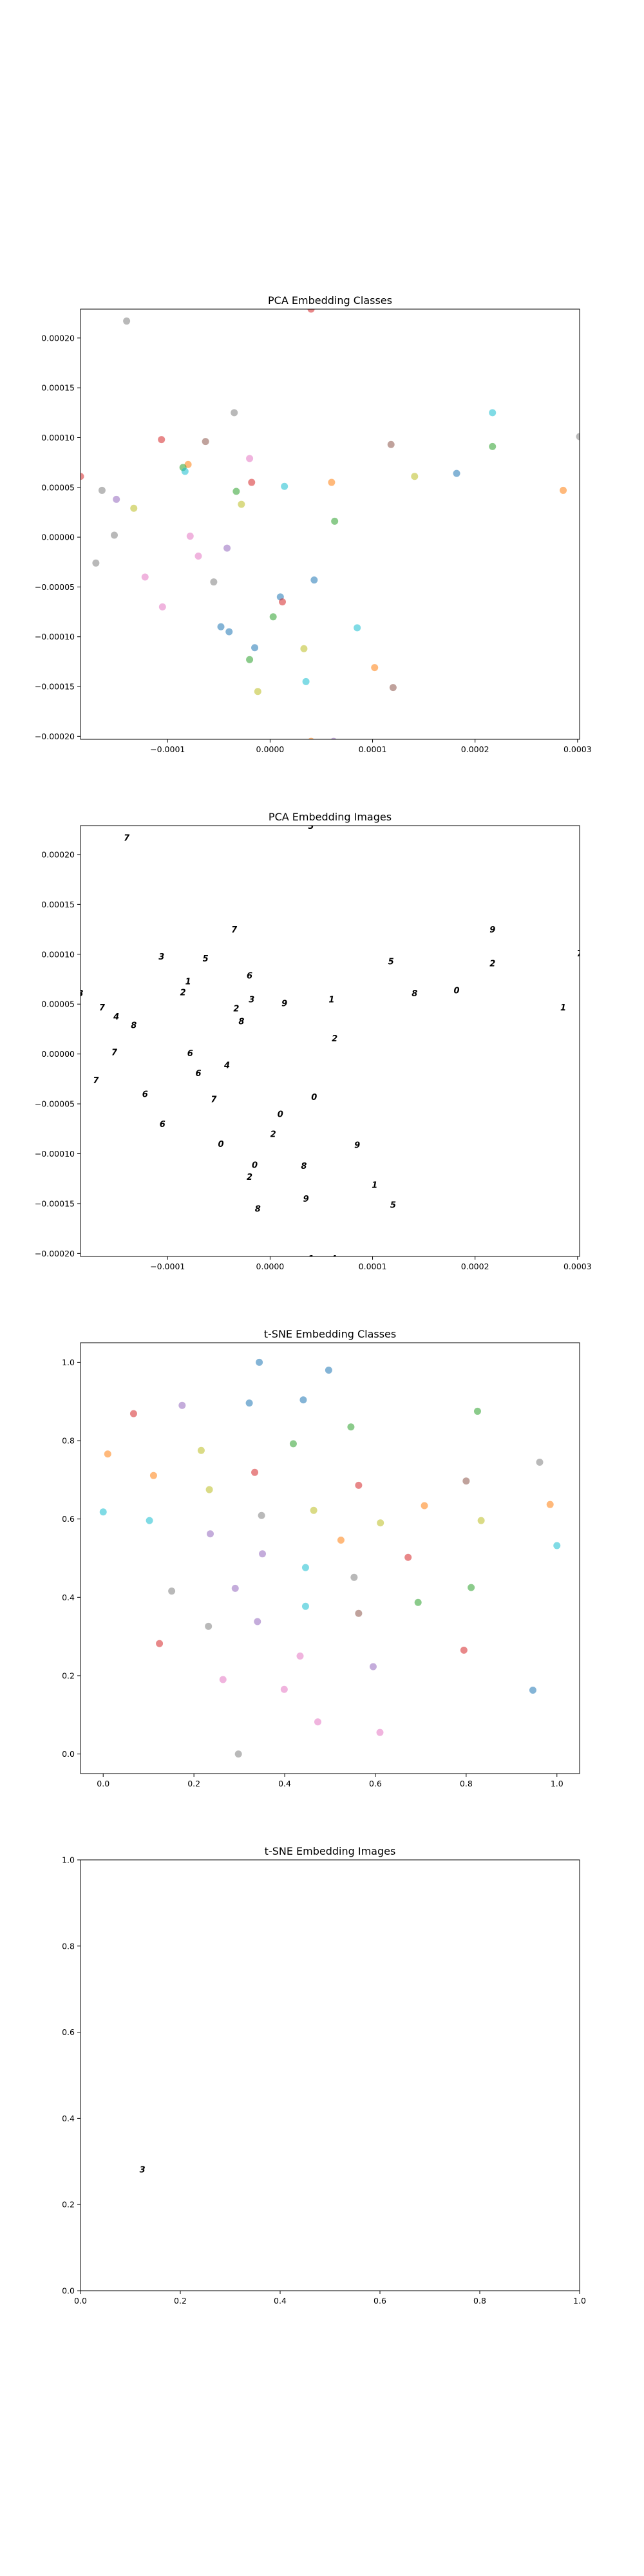 Image resolution: width=644 pixels, height=2576 pixels. I want to click on y-tick-label: 0.00015, so click(58, 388).